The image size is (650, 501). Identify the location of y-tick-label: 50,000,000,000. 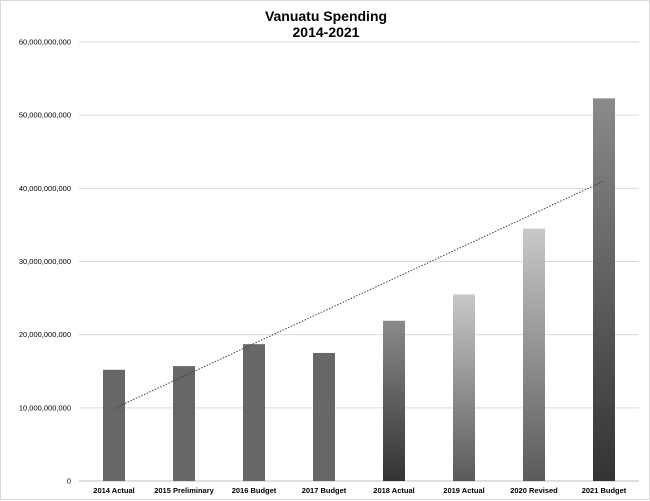
(45, 115).